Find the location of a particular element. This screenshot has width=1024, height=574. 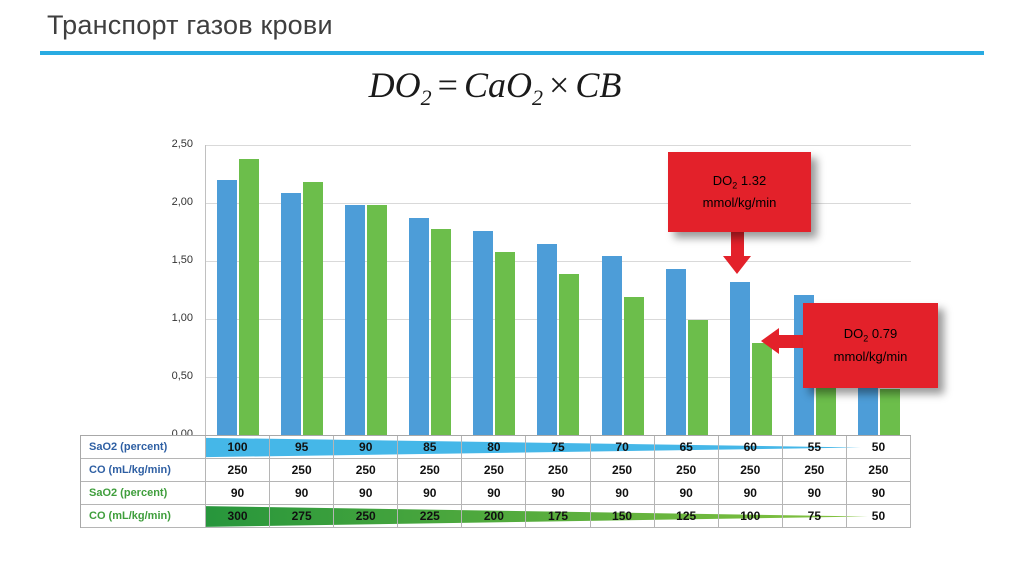

table-cell: 300 is located at coordinates (238, 516).